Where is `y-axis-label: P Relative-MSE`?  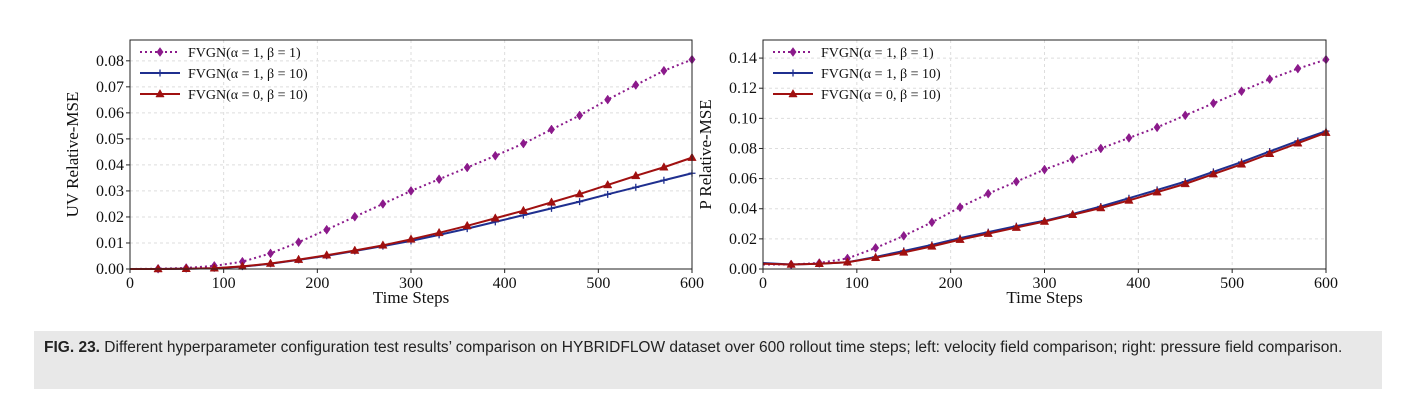
y-axis-label: P Relative-MSE is located at coordinates (705, 154).